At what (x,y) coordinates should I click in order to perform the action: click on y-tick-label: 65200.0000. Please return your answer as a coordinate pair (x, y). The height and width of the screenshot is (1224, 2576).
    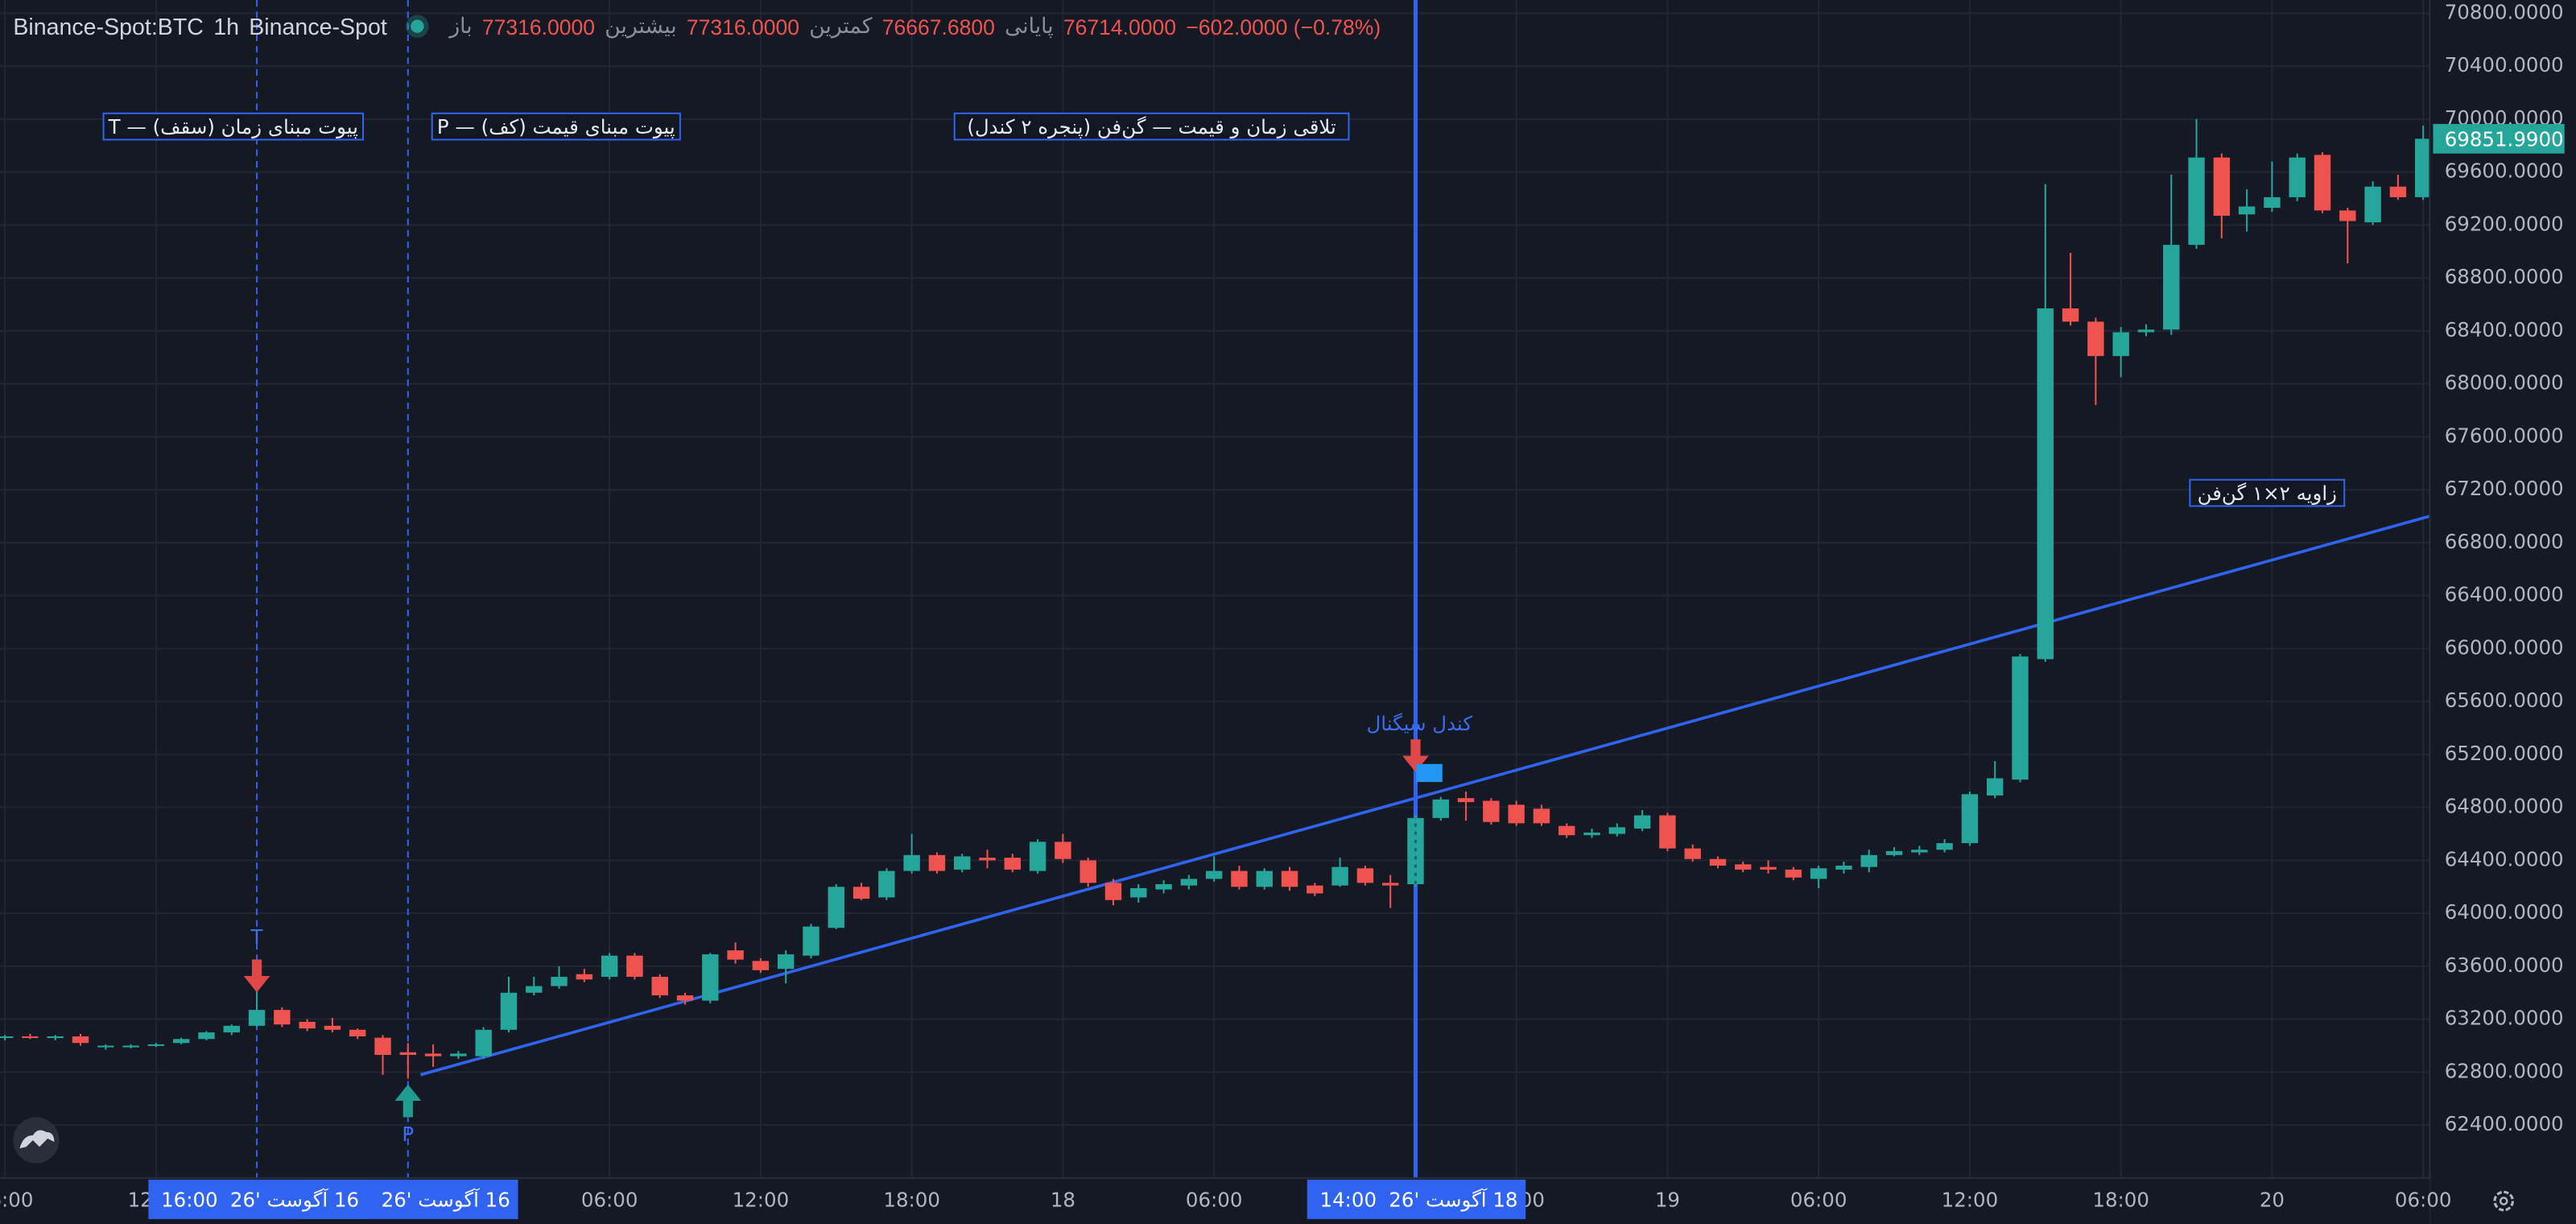
    Looking at the image, I should click on (2504, 753).